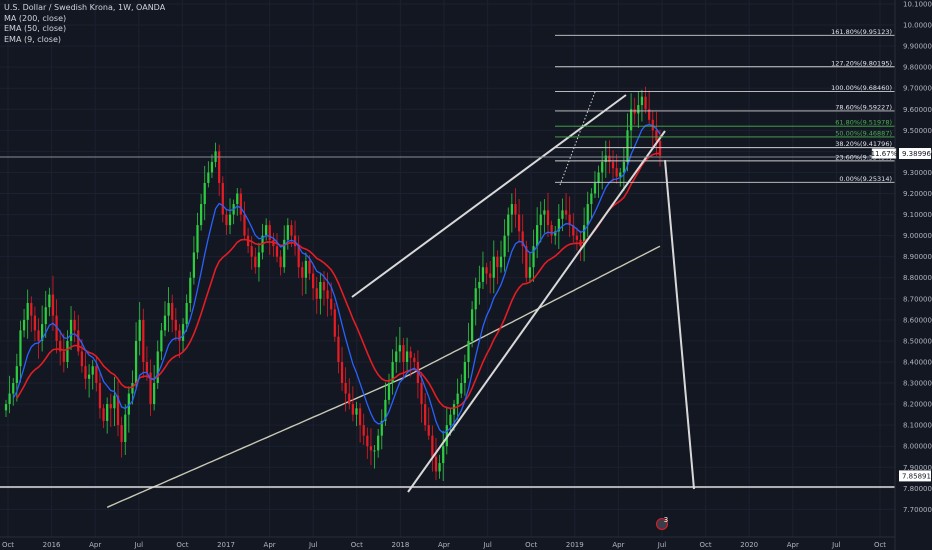 The height and width of the screenshot is (550, 932). What do you see at coordinates (863, 133) in the screenshot?
I see `fib-level-label: 50.00%(9.46887)` at bounding box center [863, 133].